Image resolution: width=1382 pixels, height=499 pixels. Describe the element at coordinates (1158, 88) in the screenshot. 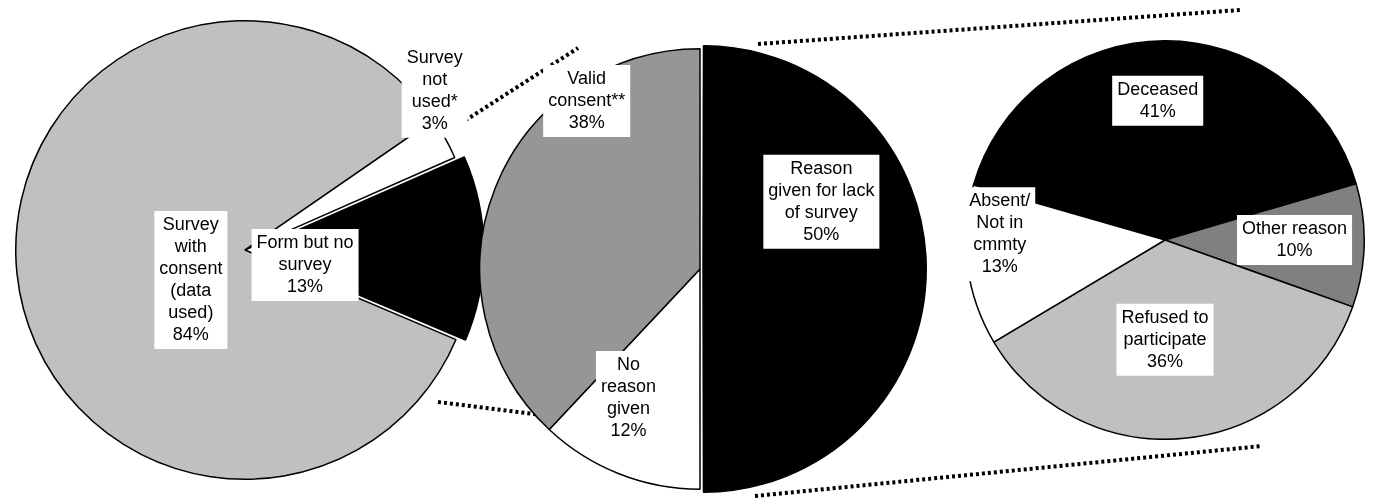

I see `slice-label: Deceased` at that location.